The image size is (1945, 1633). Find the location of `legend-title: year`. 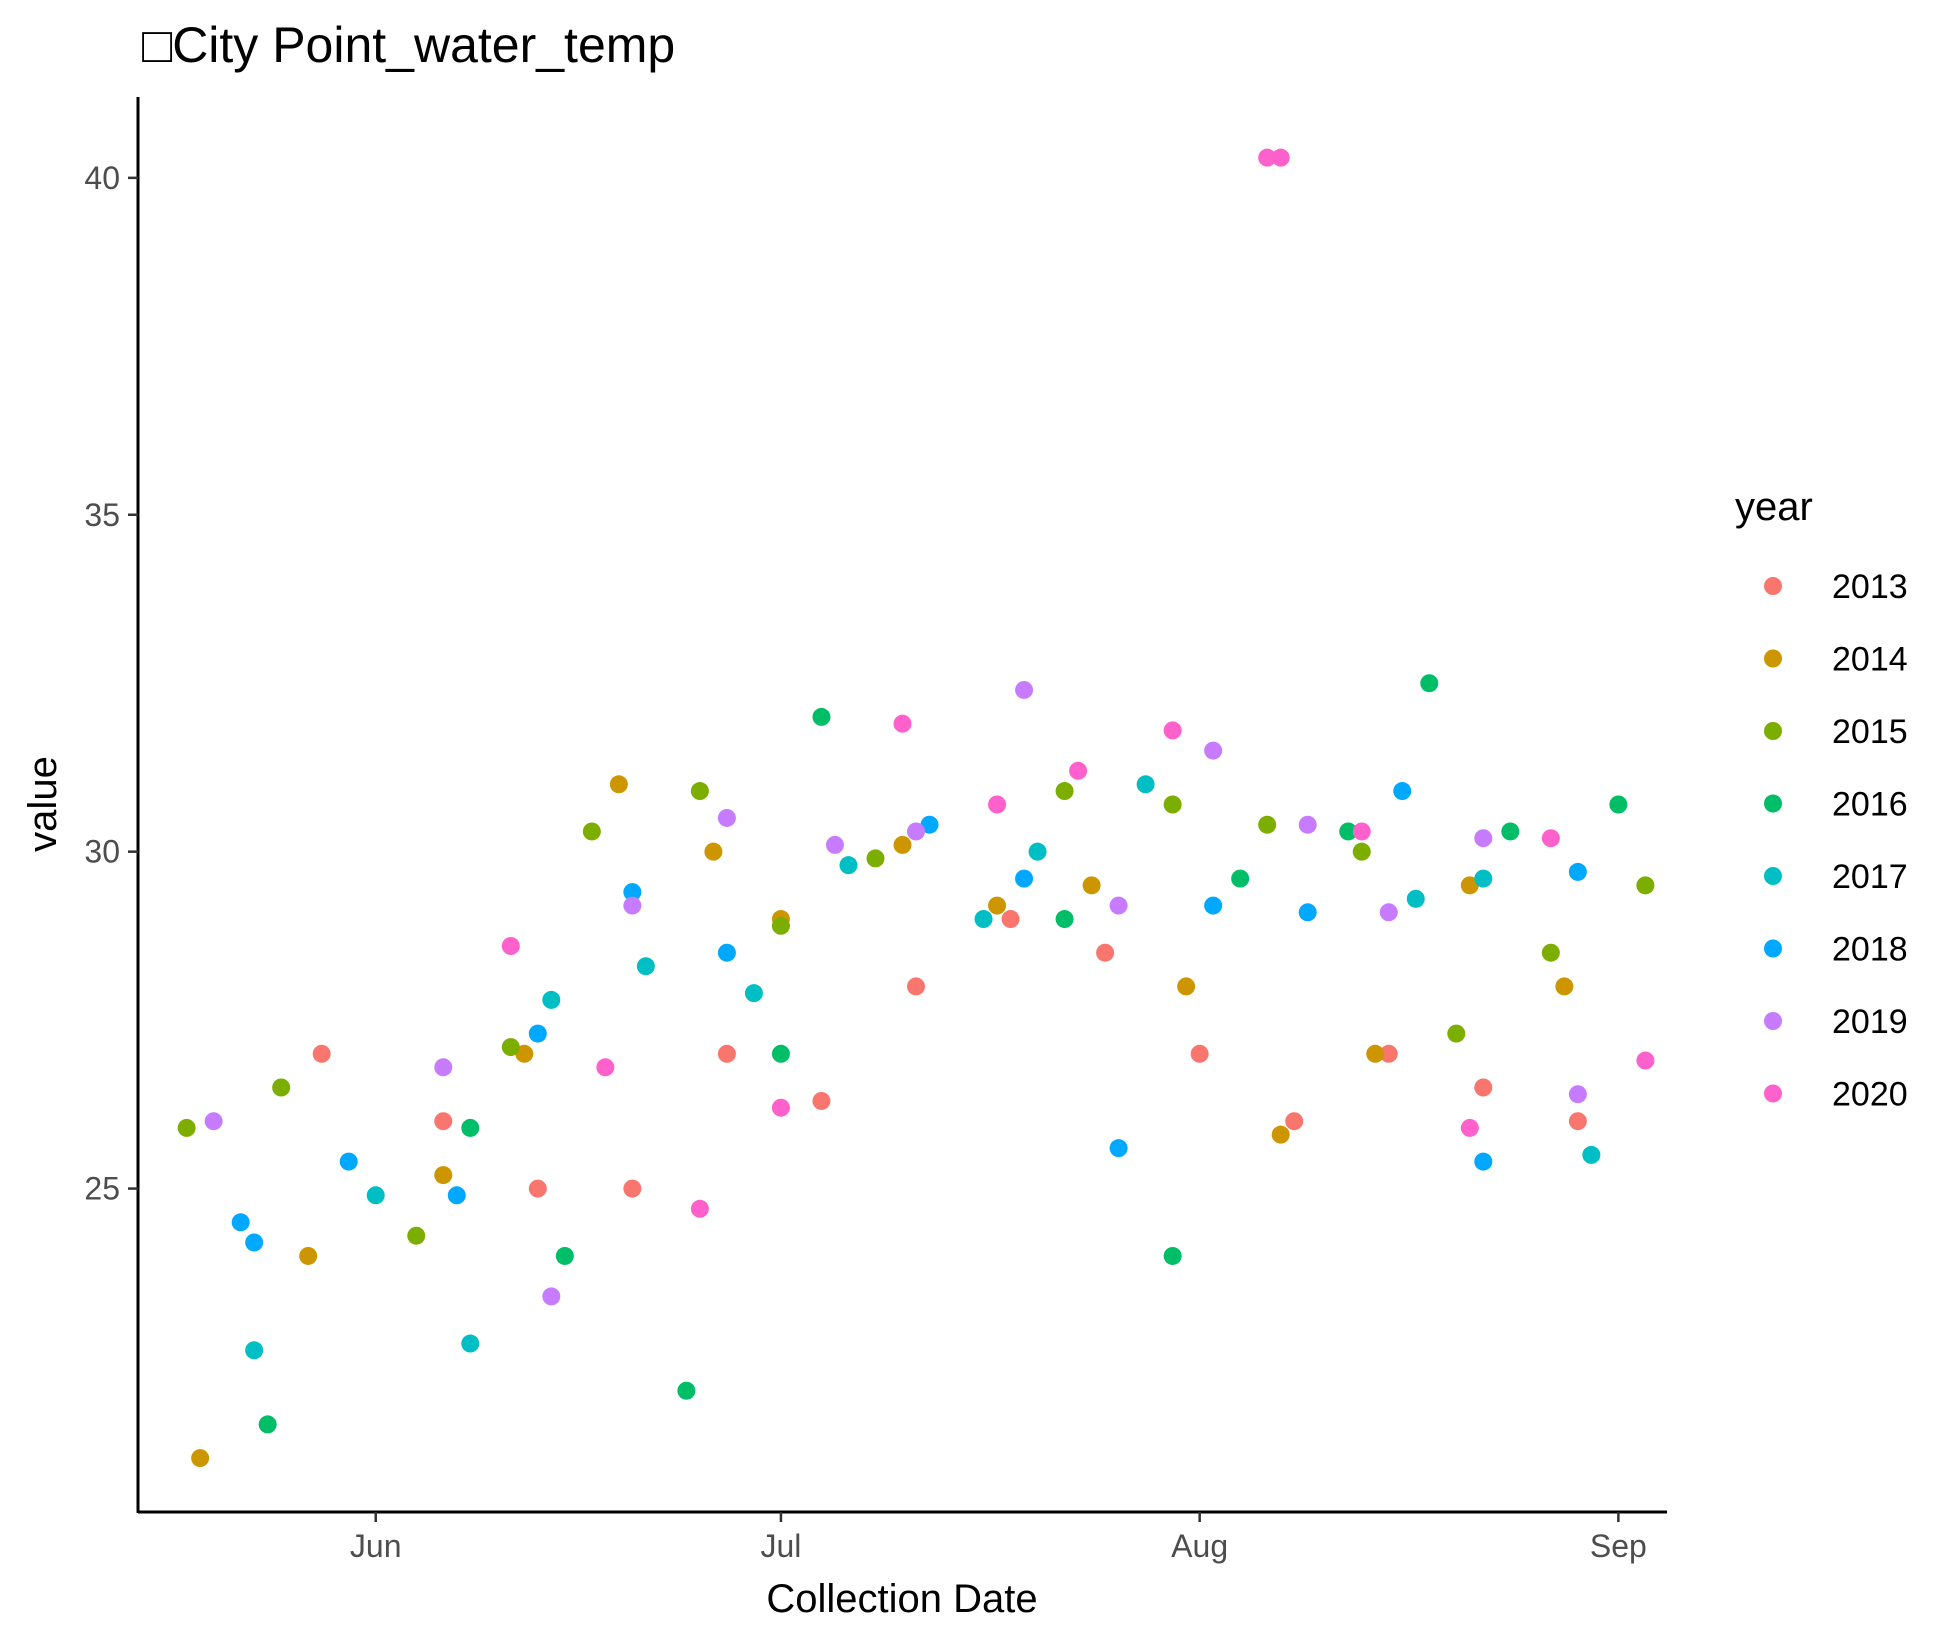

legend-title: year is located at coordinates (1774, 507).